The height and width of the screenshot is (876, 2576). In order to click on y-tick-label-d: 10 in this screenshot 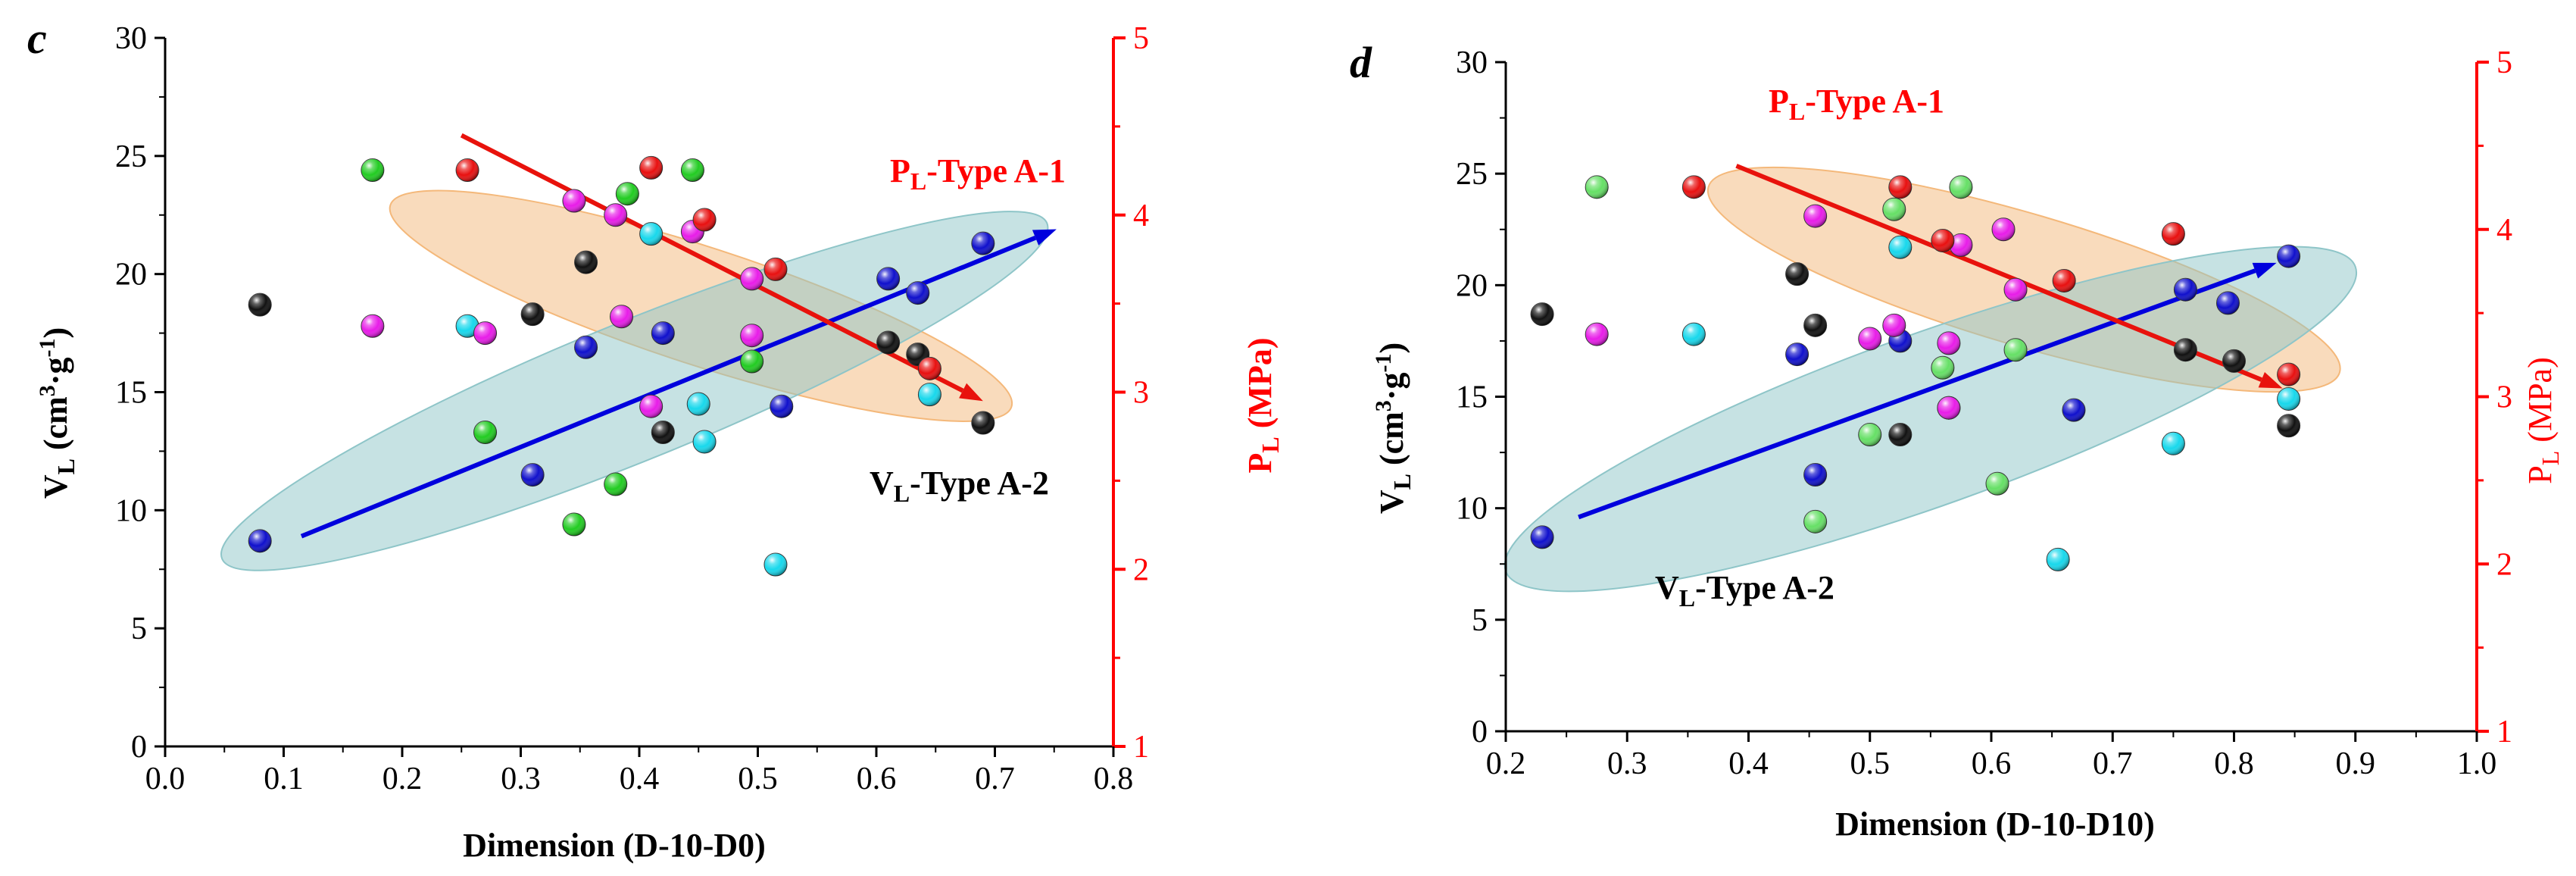, I will do `click(1472, 510)`.